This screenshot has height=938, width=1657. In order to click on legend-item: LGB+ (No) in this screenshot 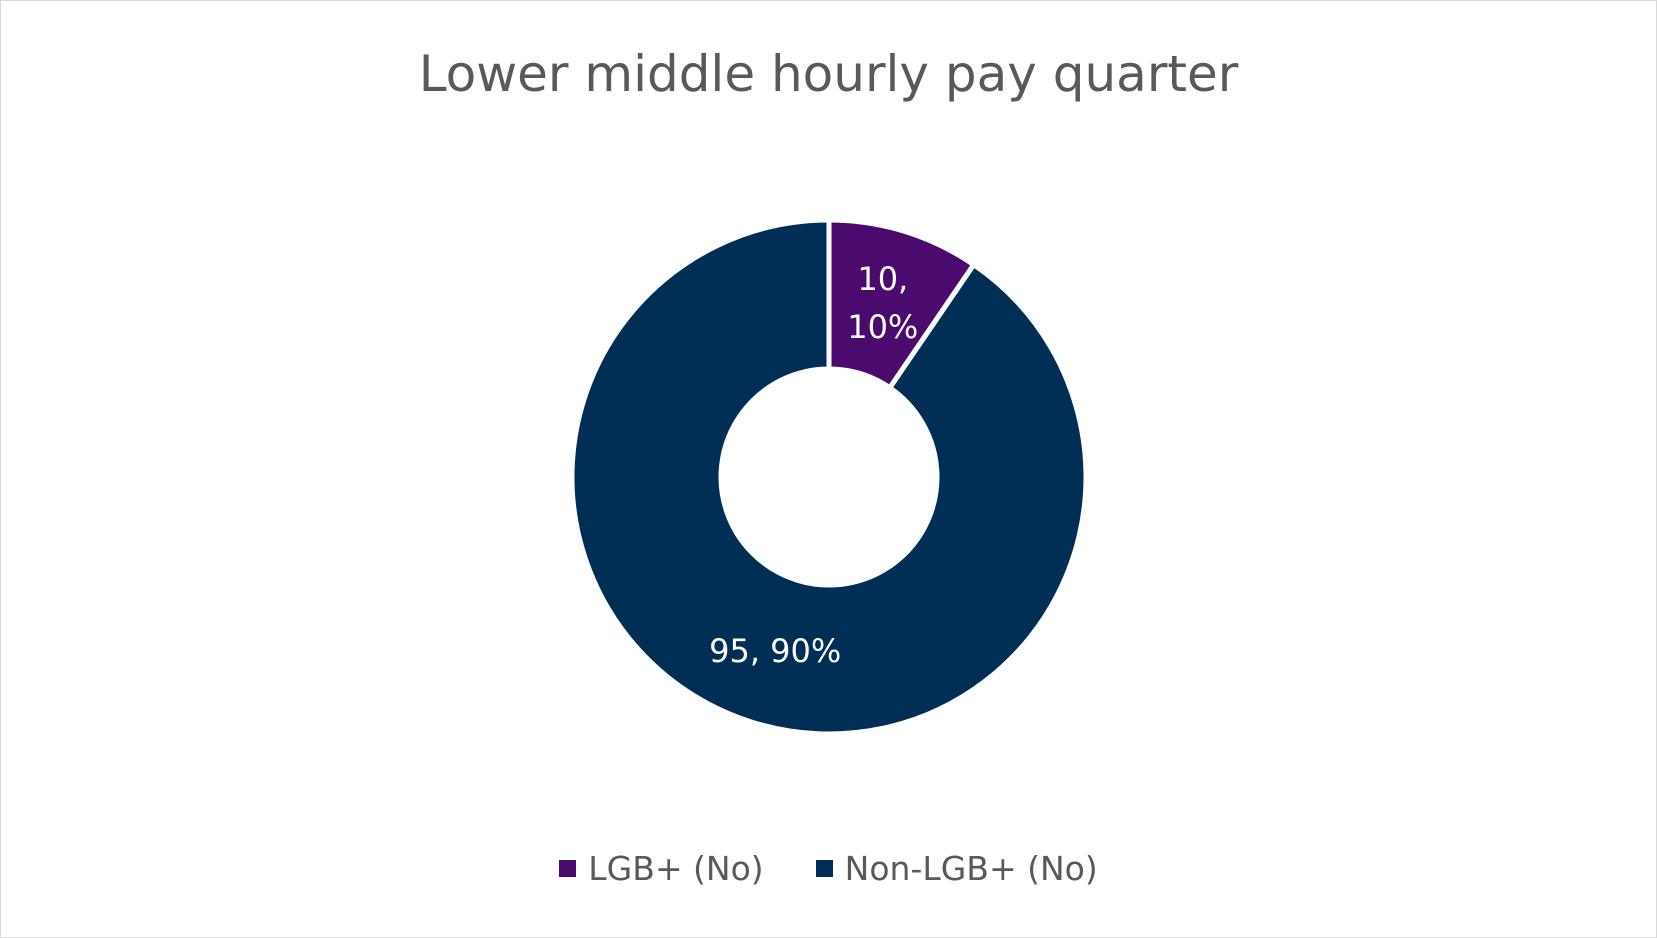, I will do `click(661, 868)`.